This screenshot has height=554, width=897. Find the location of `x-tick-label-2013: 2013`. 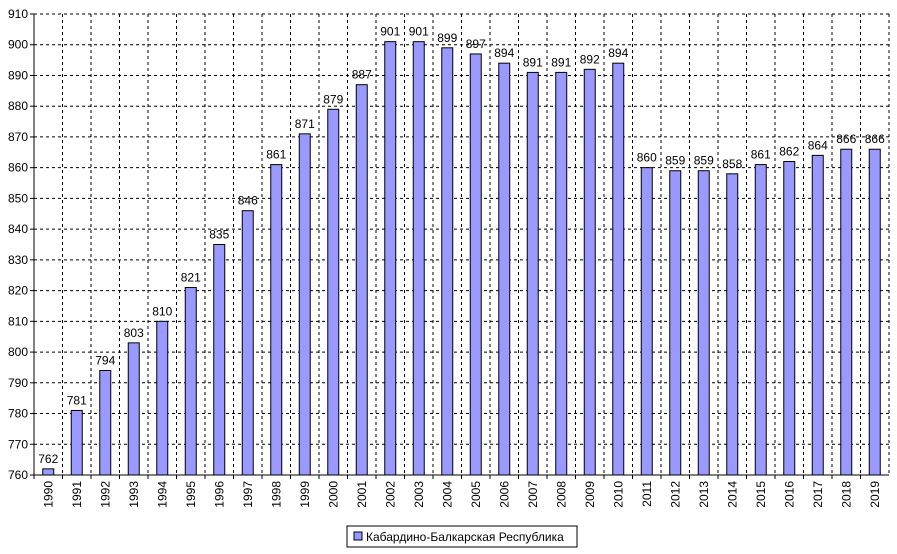

x-tick-label-2013: 2013 is located at coordinates (704, 494).